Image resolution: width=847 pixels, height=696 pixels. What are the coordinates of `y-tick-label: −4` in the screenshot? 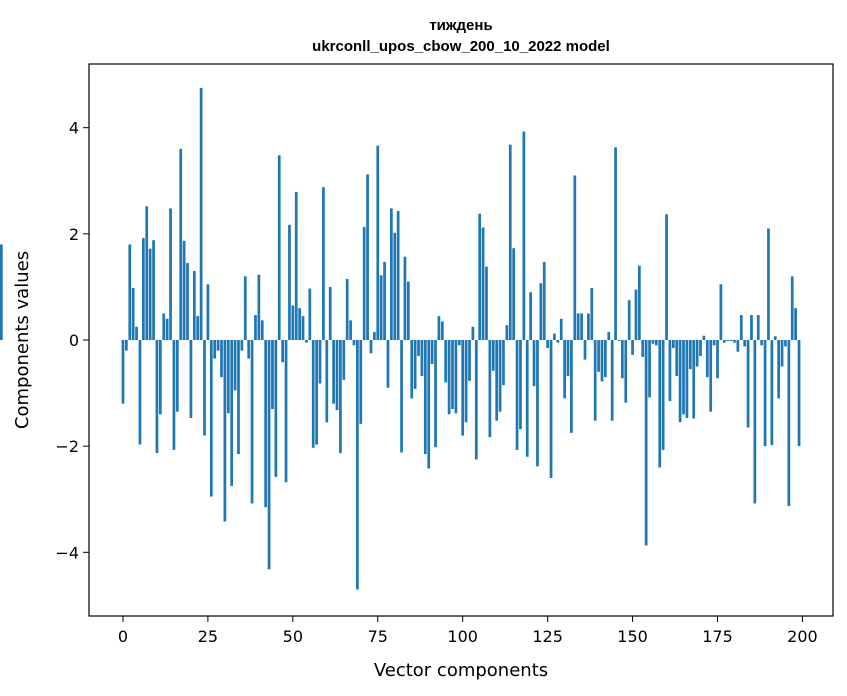 It's located at (67, 552).